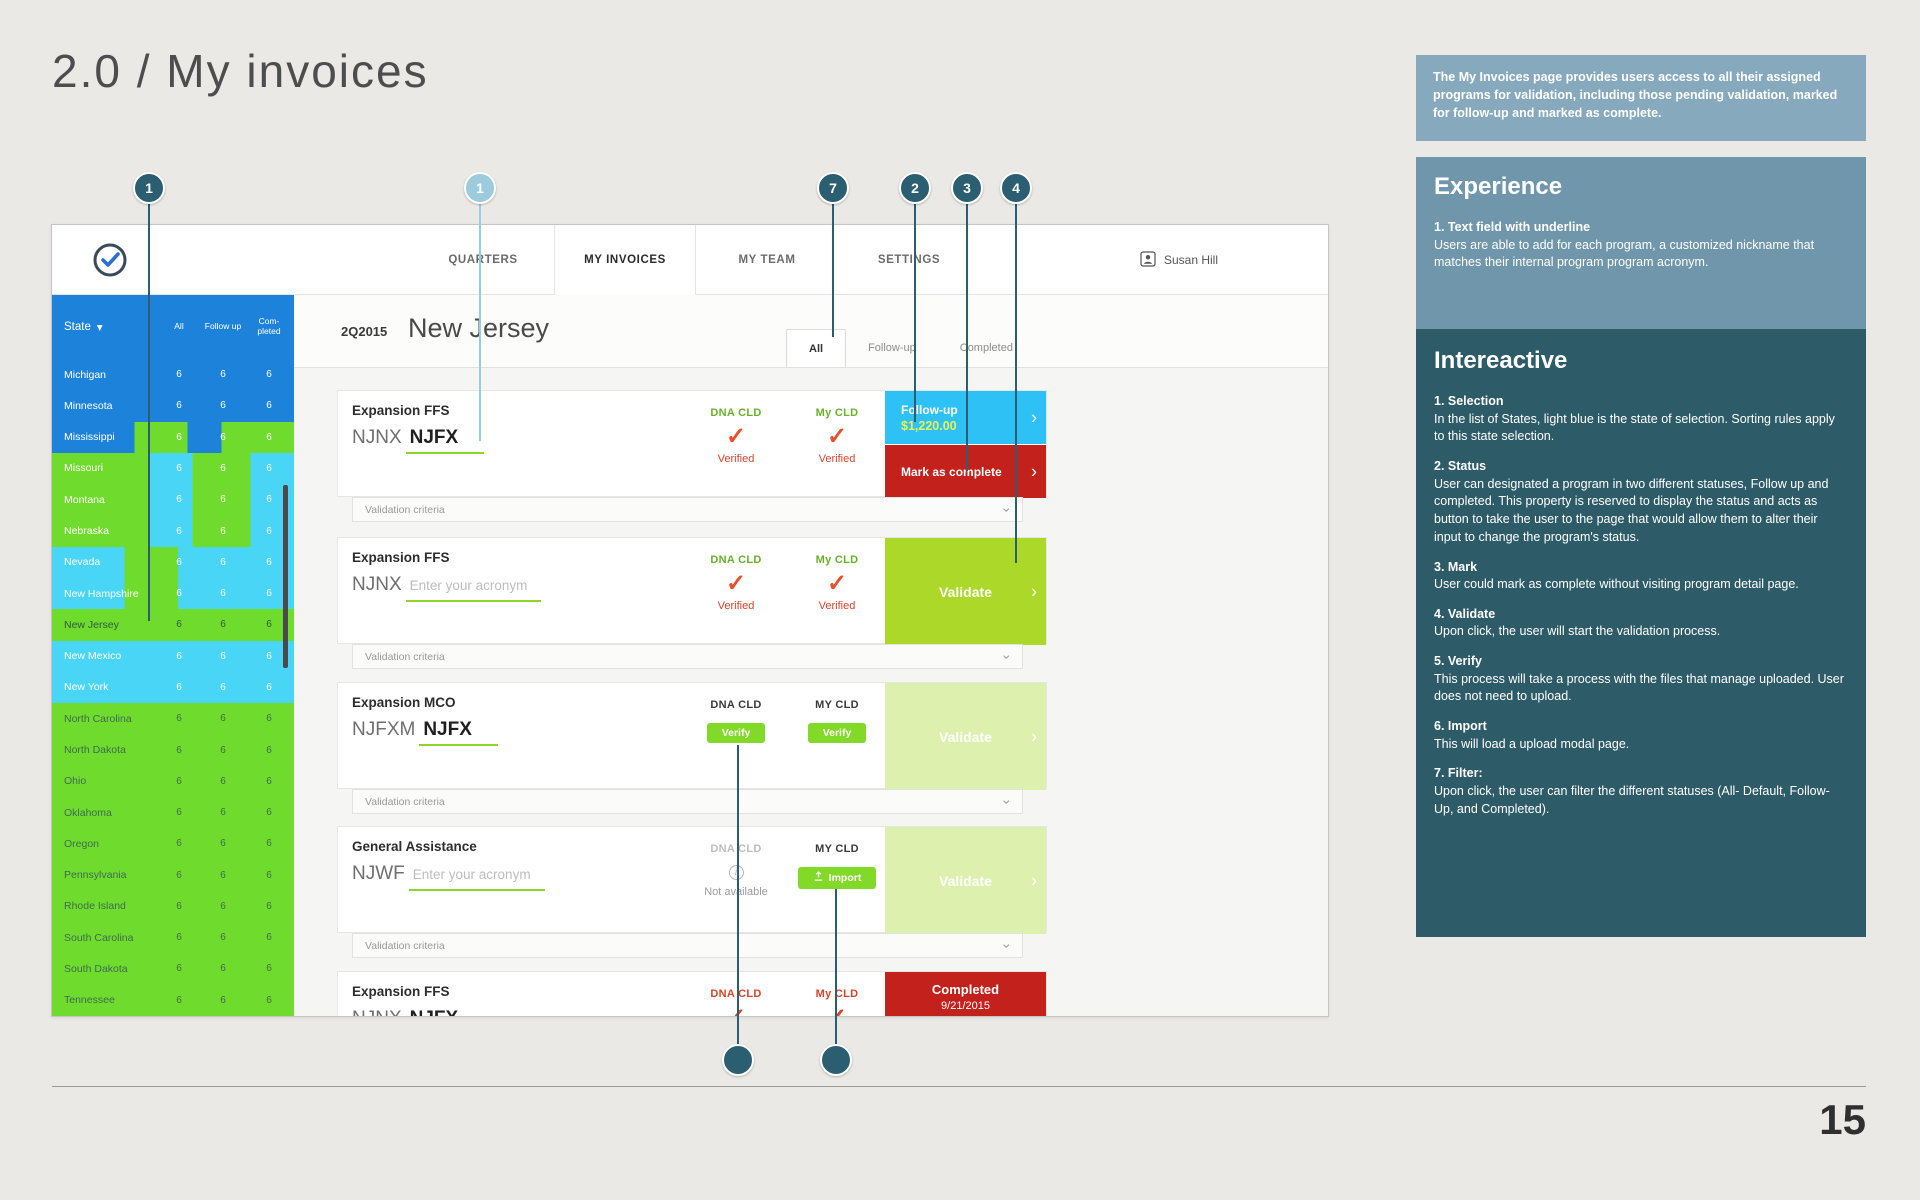 This screenshot has width=1920, height=1200. Describe the element at coordinates (173, 781) in the screenshot. I see `state-row: Ohio 6 6 6` at that location.